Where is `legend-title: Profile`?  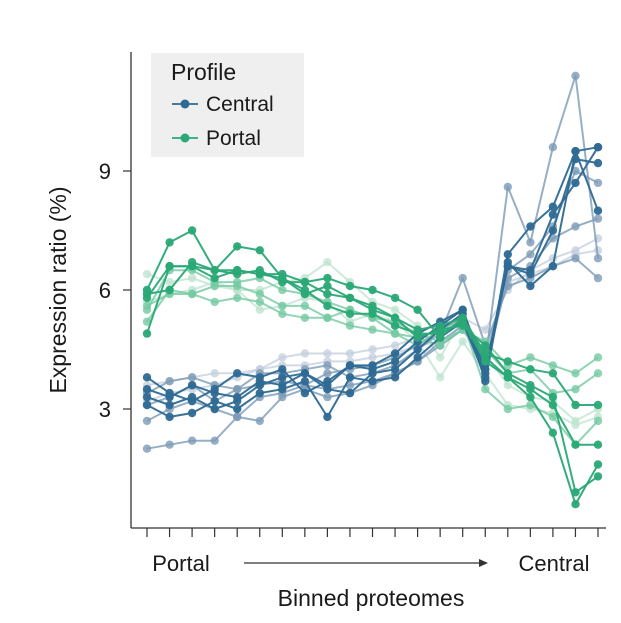
legend-title: Profile is located at coordinates (203, 72).